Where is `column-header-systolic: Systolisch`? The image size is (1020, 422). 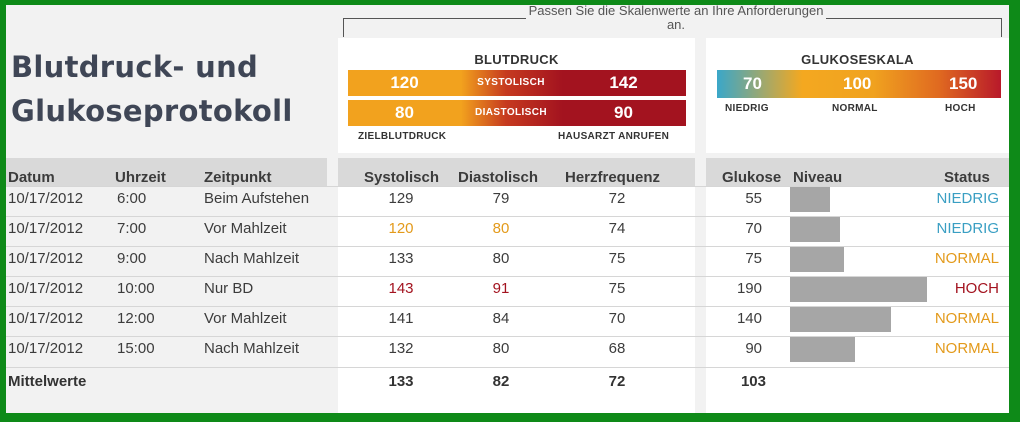 column-header-systolic: Systolisch is located at coordinates (402, 177).